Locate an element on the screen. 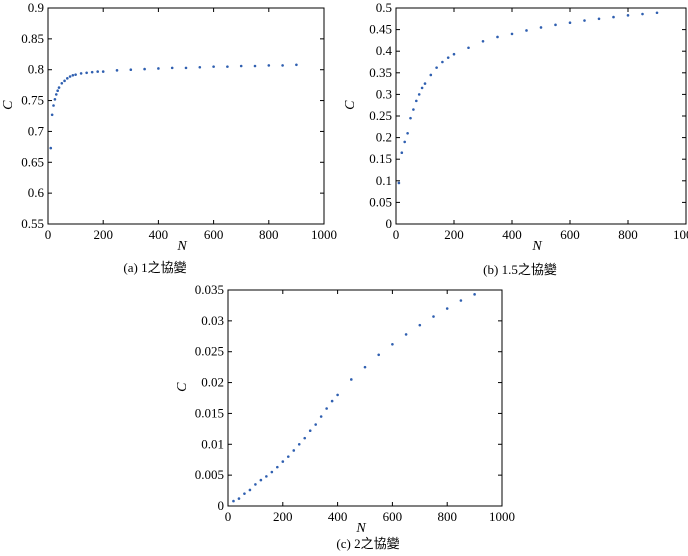 The height and width of the screenshot is (556, 688). y-tick-label: 0.02 is located at coordinates (212, 382).